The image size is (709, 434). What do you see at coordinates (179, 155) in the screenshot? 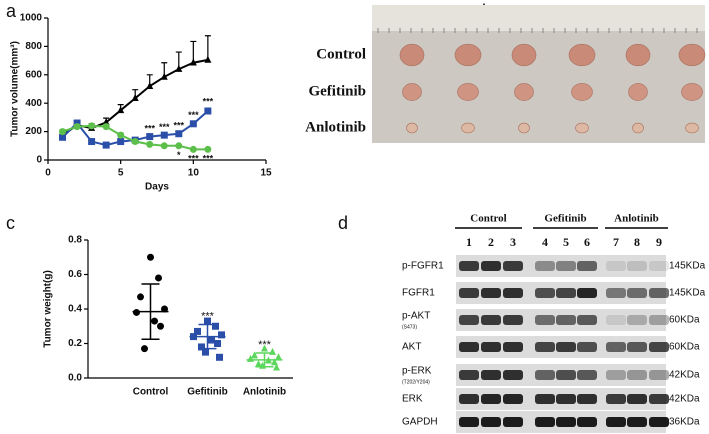
I see `significance: *` at bounding box center [179, 155].